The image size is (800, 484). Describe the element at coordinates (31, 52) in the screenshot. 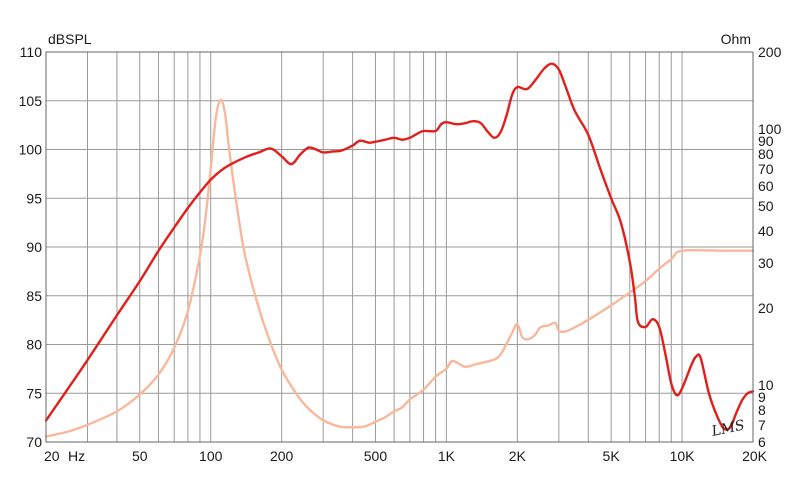

I see `left-axis-tick-label: 110` at that location.